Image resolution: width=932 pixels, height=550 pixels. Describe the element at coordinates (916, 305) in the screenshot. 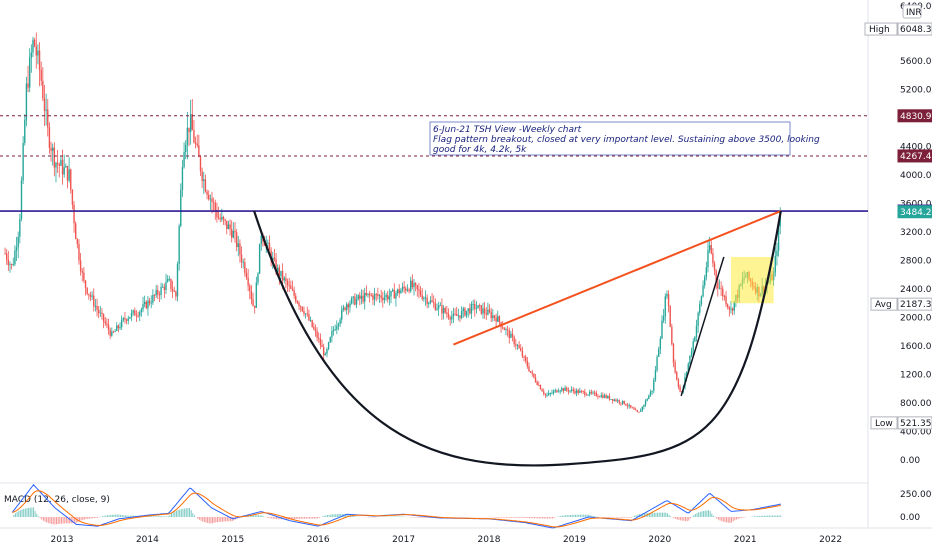

I see `price-tag-value: 2187.35` at that location.